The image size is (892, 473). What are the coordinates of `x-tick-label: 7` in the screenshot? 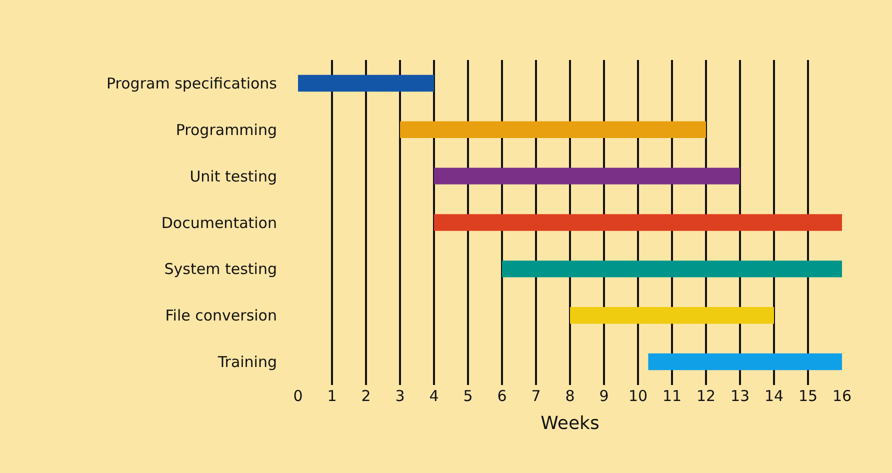 It's located at (536, 396).